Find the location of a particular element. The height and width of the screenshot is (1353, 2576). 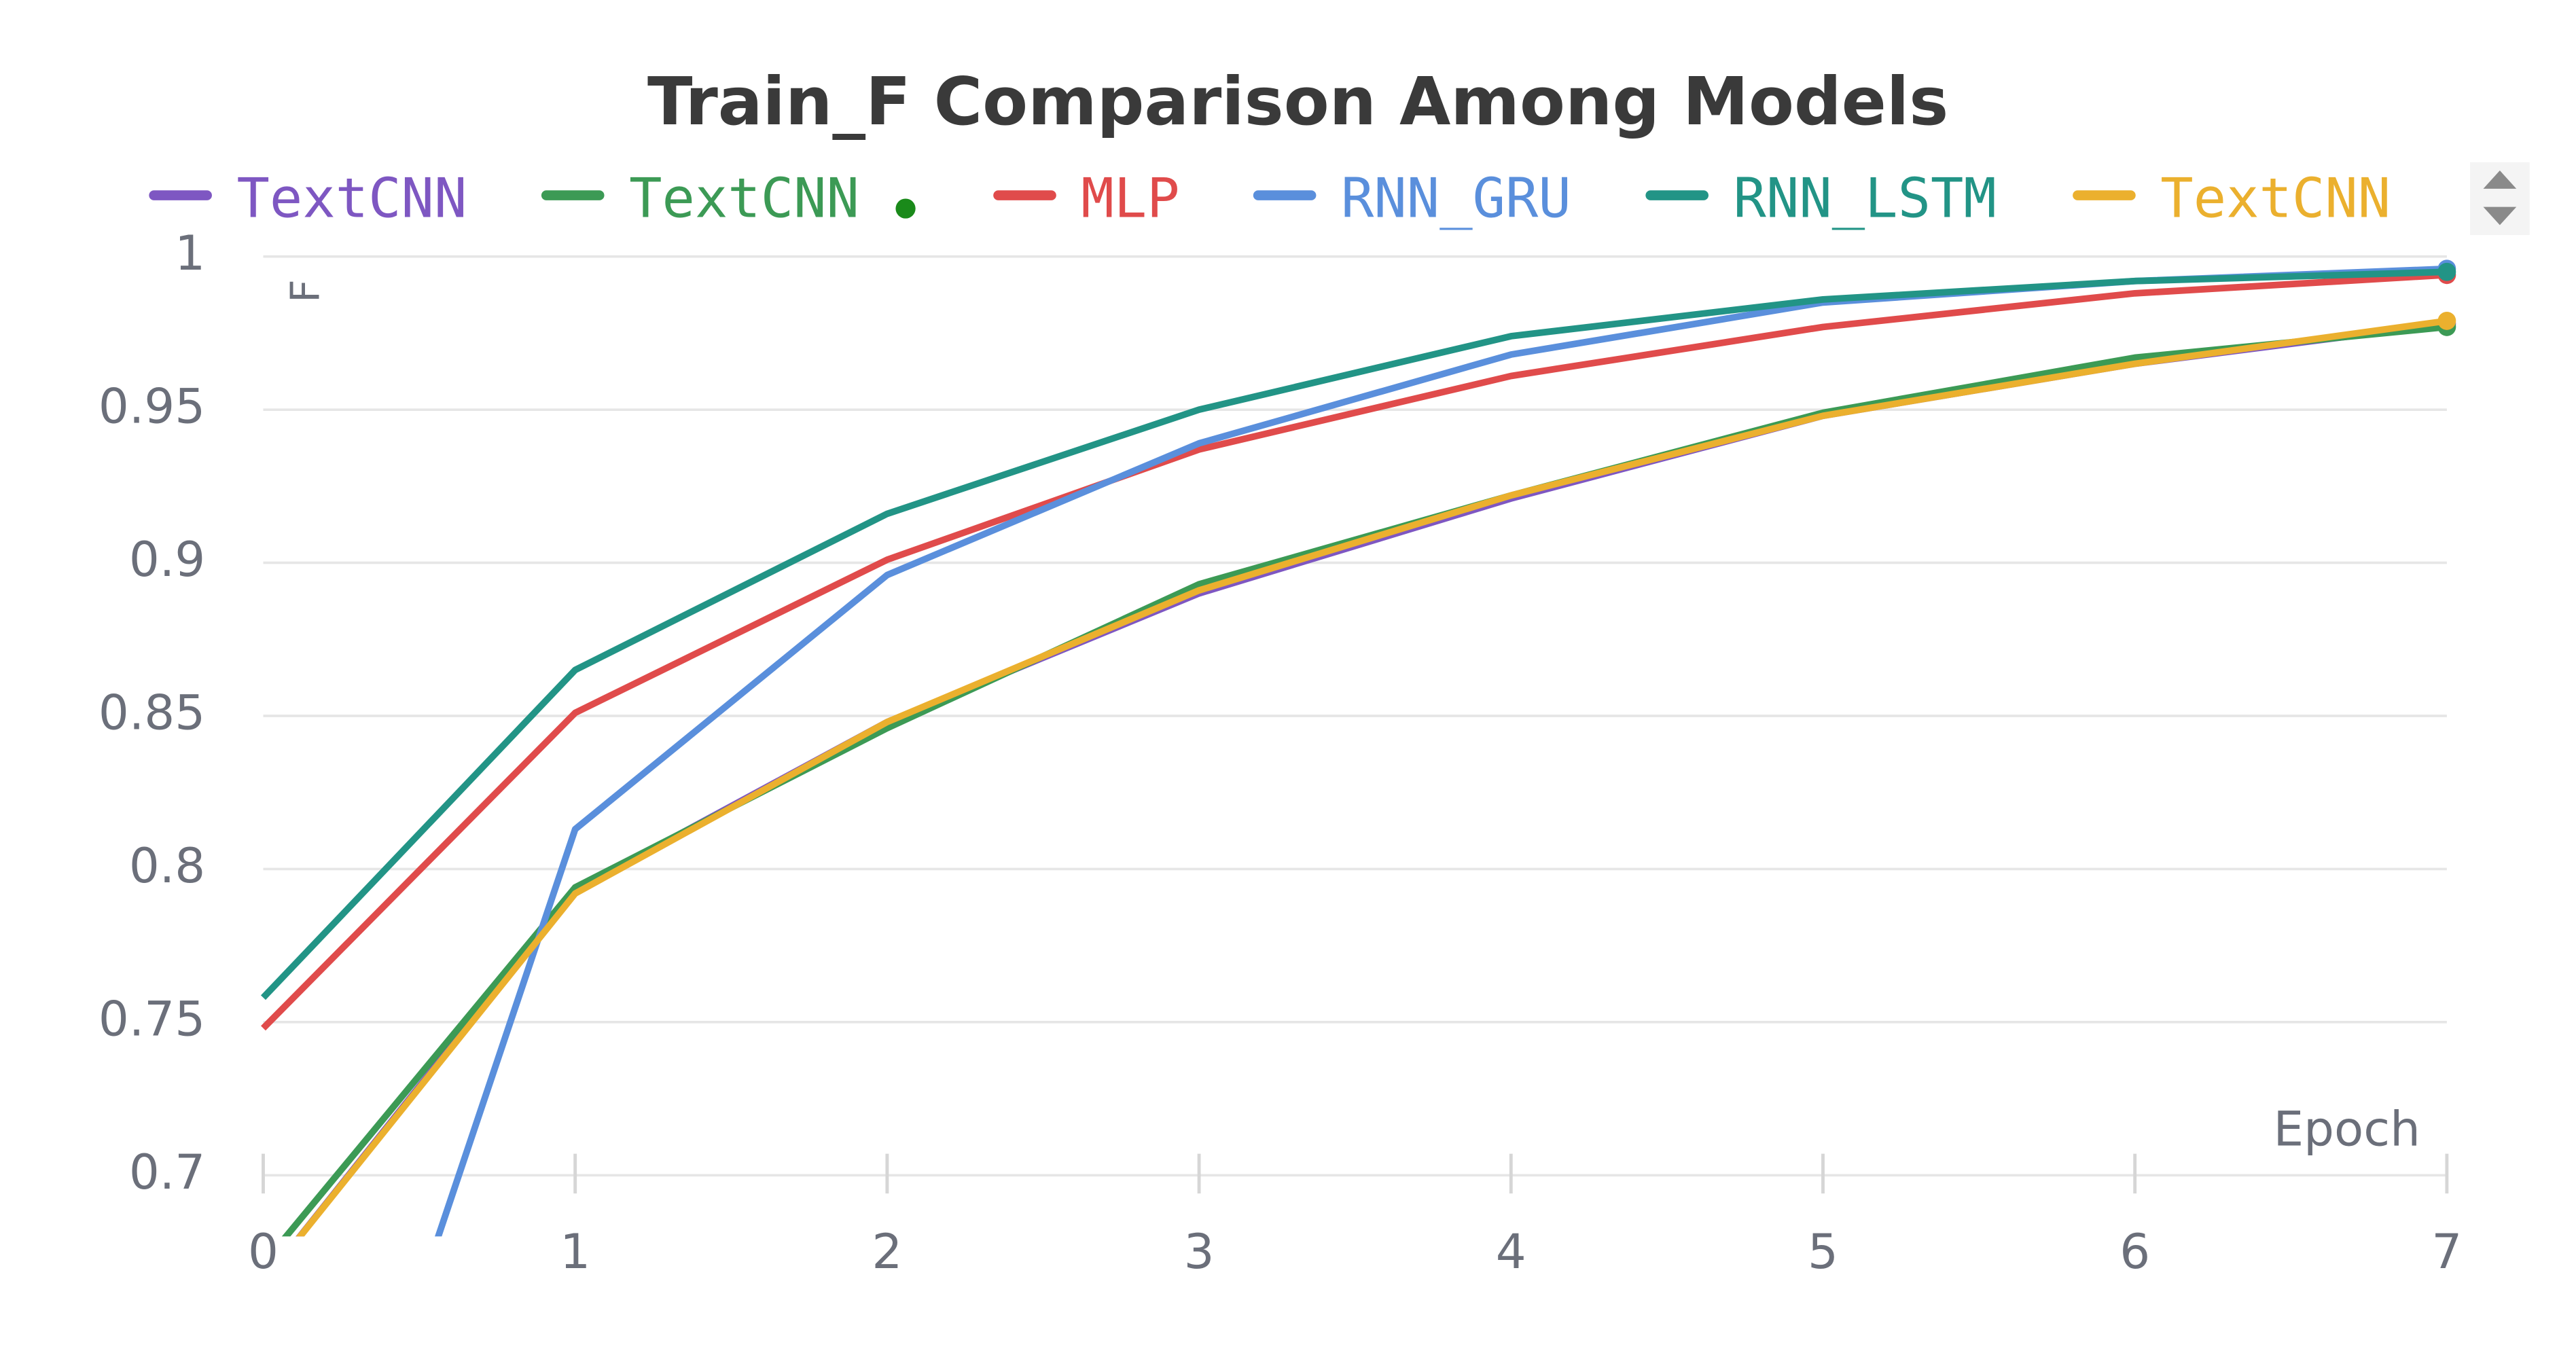

x-tick-label: 7 is located at coordinates (2447, 1251).